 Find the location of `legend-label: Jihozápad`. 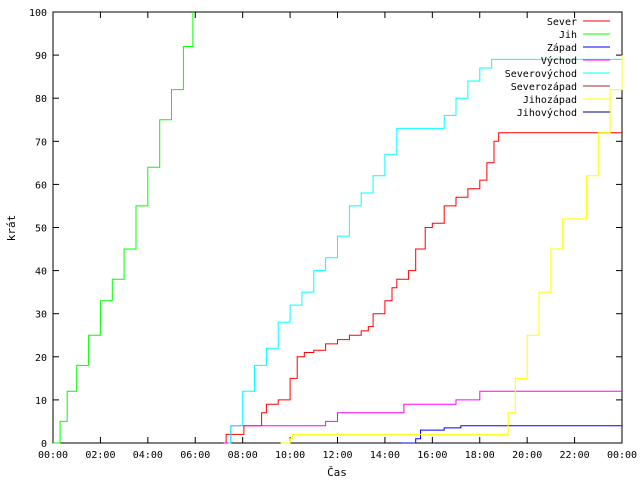

legend-label: Jihozápad is located at coordinates (550, 100).